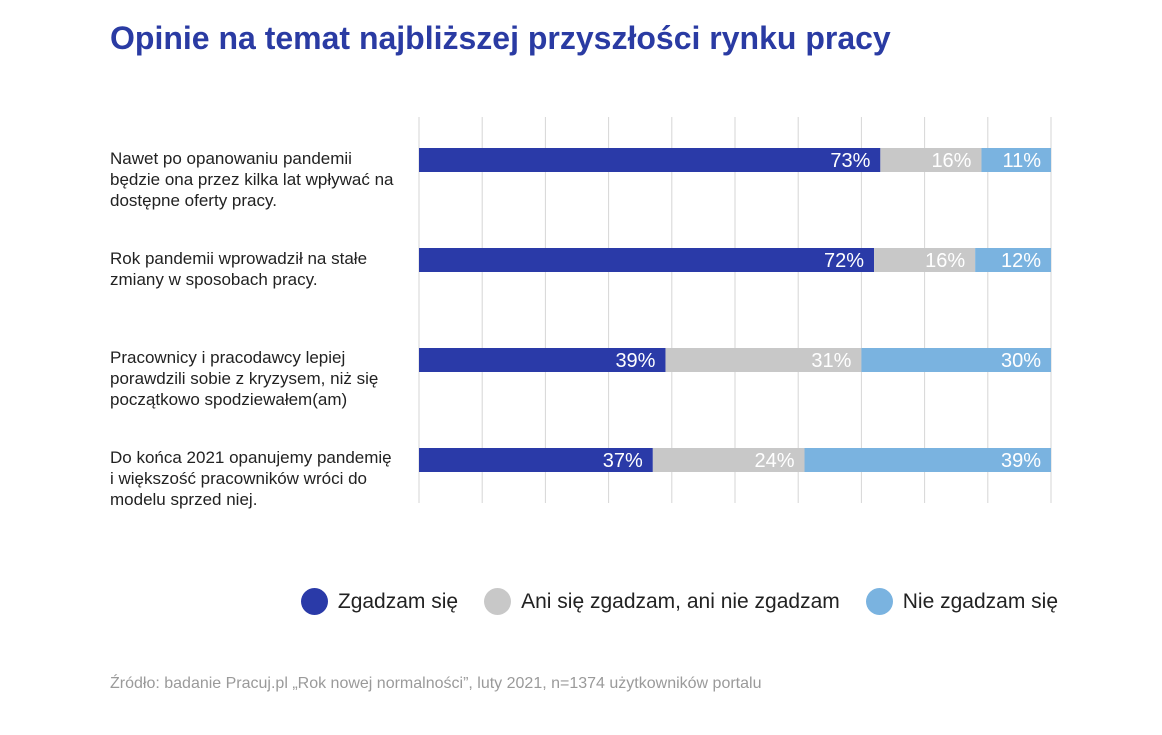  I want to click on legend-swatch-agree, so click(314, 601).